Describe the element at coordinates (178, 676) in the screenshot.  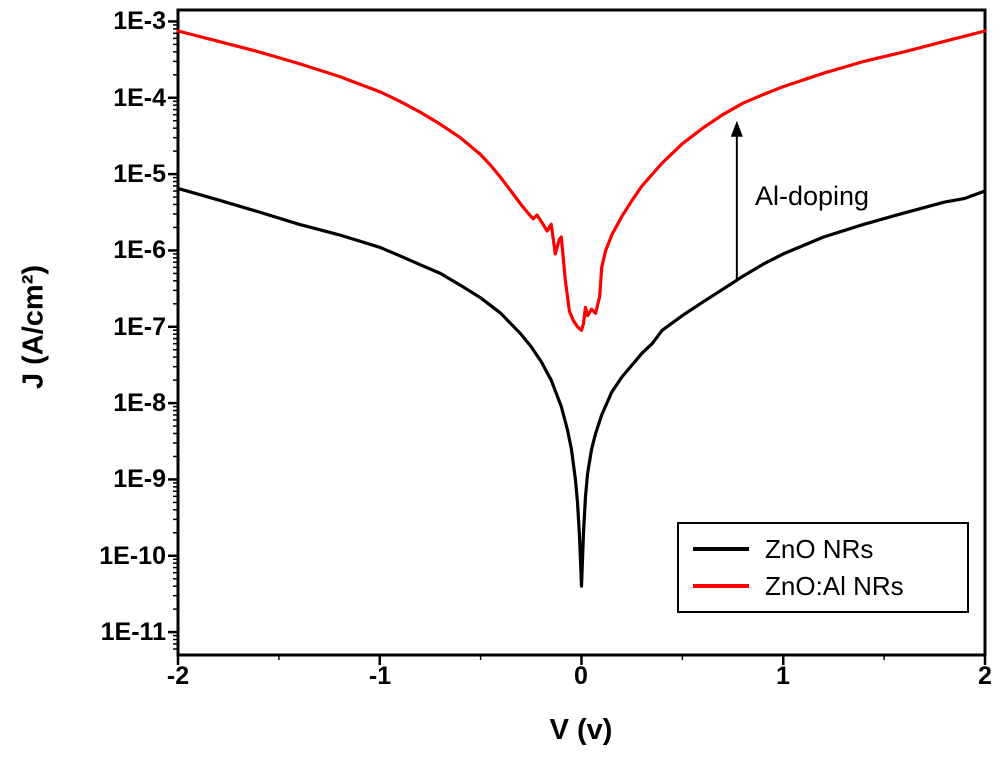
I see `x-tick-label: -2` at that location.